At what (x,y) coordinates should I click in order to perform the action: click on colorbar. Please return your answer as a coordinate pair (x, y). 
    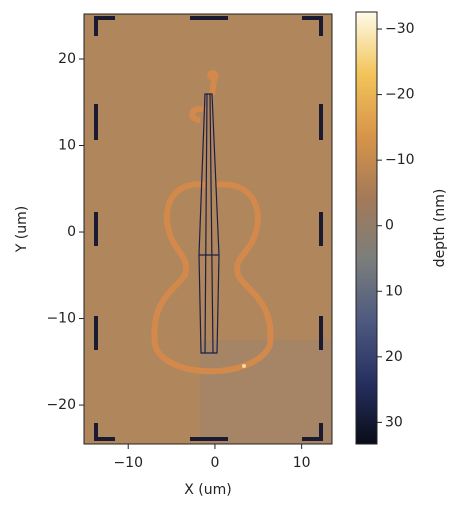
    Looking at the image, I should click on (366, 228).